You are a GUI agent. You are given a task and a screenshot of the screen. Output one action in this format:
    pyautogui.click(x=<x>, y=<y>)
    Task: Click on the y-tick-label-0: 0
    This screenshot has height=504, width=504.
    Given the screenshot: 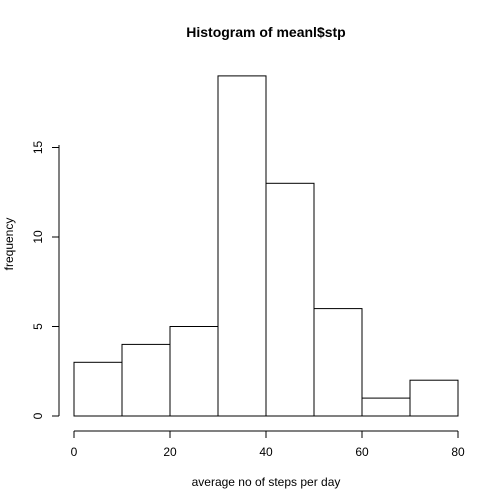 What is the action you would take?
    pyautogui.click(x=38, y=415)
    